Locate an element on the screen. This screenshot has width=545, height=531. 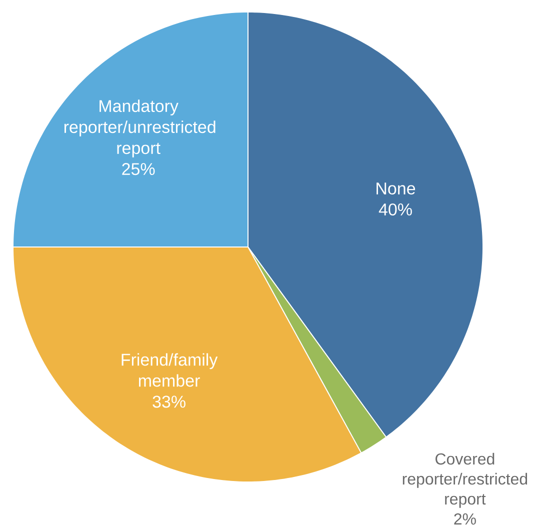
slice-label: Friend/family member is located at coordinates (170, 370).